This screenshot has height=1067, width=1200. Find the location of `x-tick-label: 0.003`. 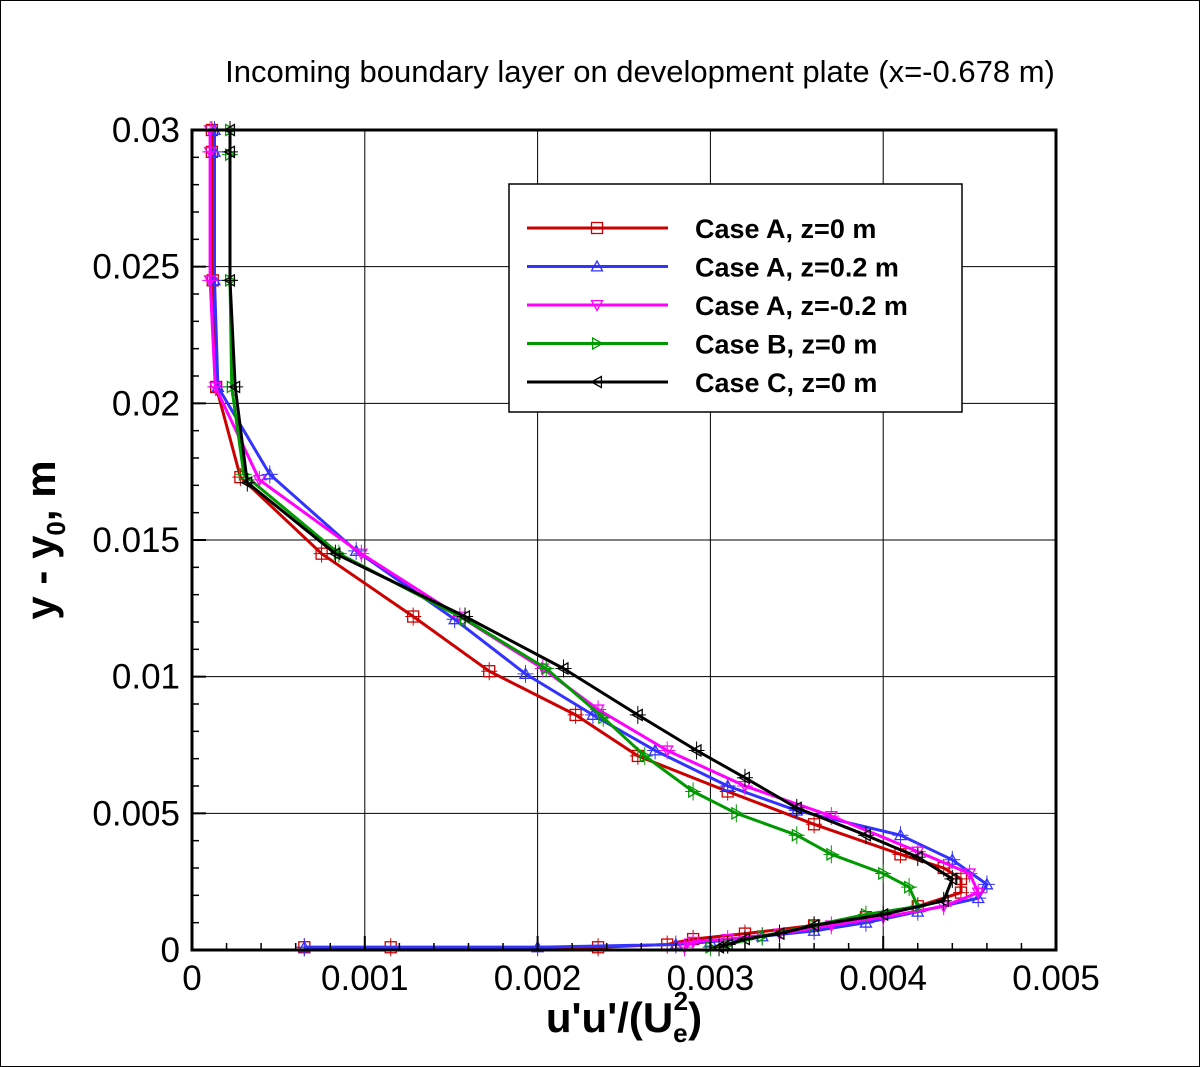

x-tick-label: 0.003 is located at coordinates (711, 978).